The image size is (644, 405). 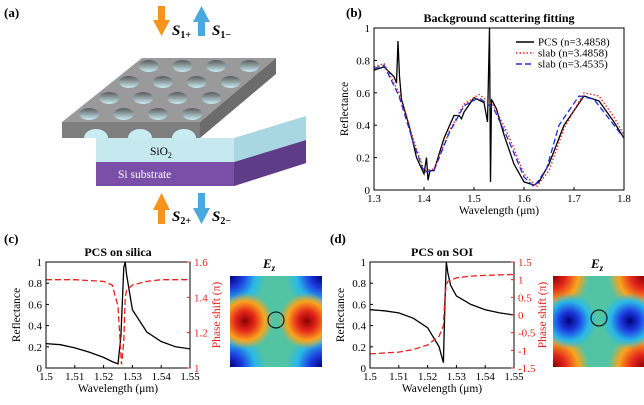 I want to click on x-tick-label: 1.4, so click(x=424, y=199).